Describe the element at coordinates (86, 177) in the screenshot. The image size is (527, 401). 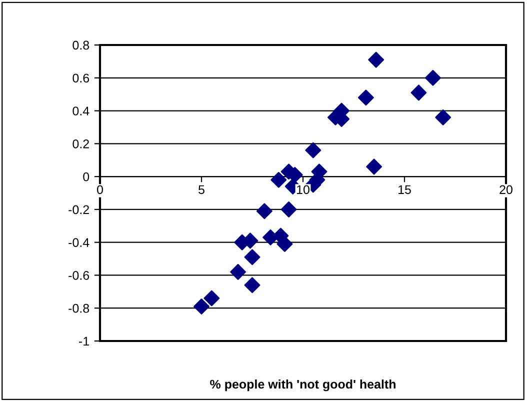
I see `y-tick-label: 0` at that location.